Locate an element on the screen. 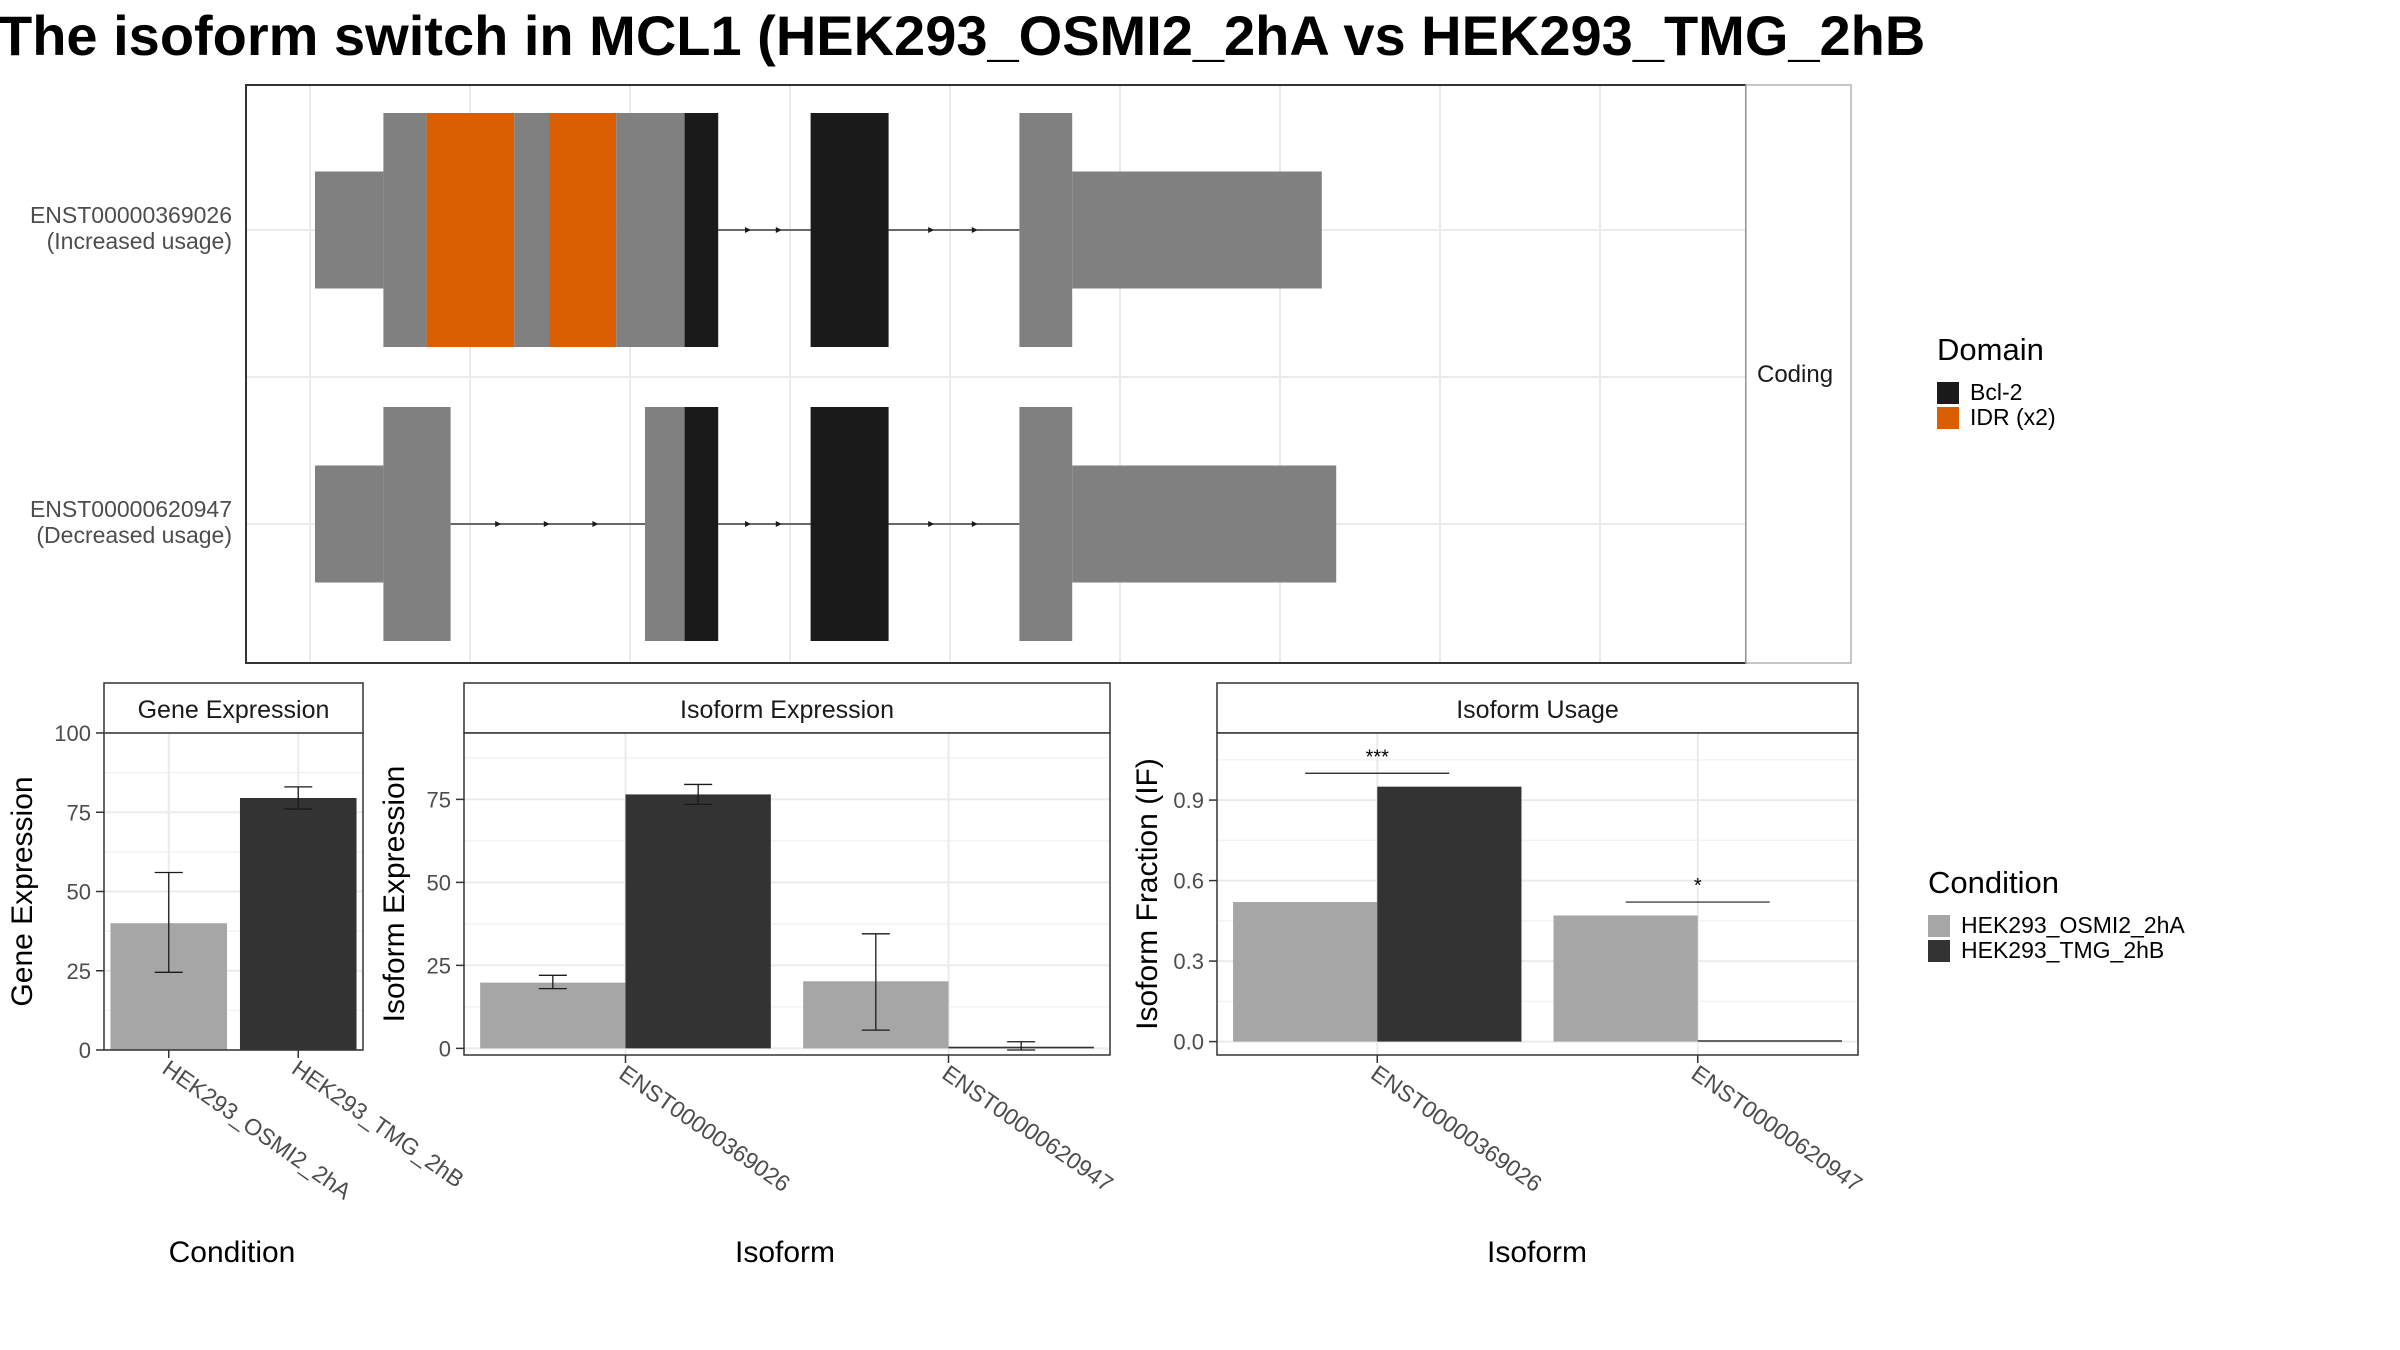  facet-strip is located at coordinates (1798, 374).